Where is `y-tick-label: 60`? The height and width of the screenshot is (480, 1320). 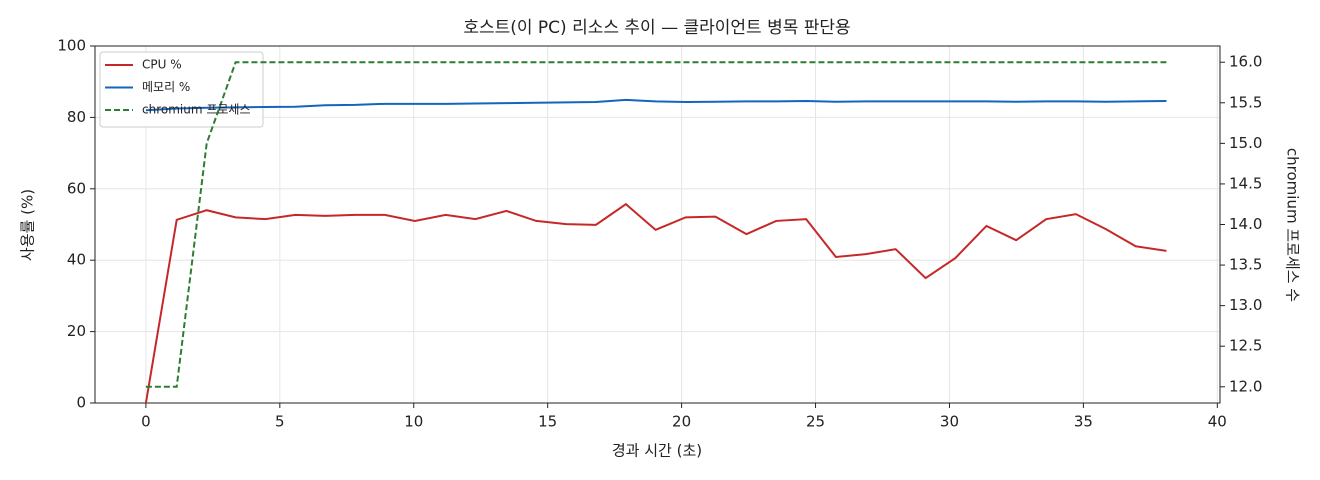
y-tick-label: 60 is located at coordinates (76, 188).